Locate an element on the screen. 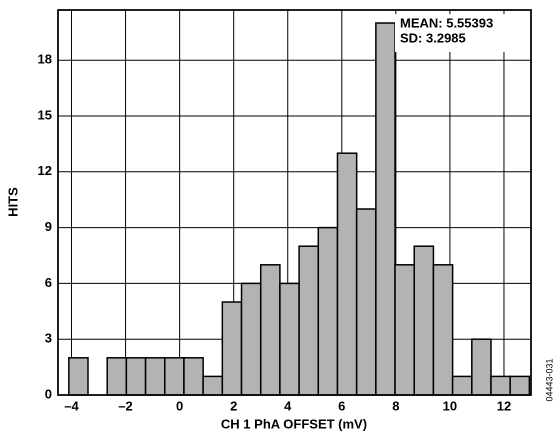 The height and width of the screenshot is (445, 560). annotation-box is located at coordinates (461, 33).